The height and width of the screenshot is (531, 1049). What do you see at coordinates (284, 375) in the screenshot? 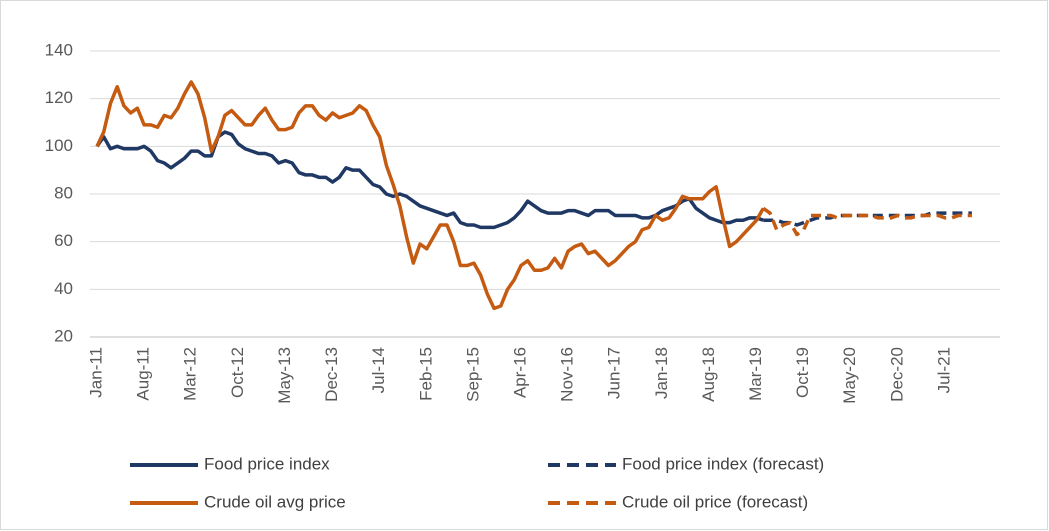
I see `x-tick-label: May-13` at bounding box center [284, 375].